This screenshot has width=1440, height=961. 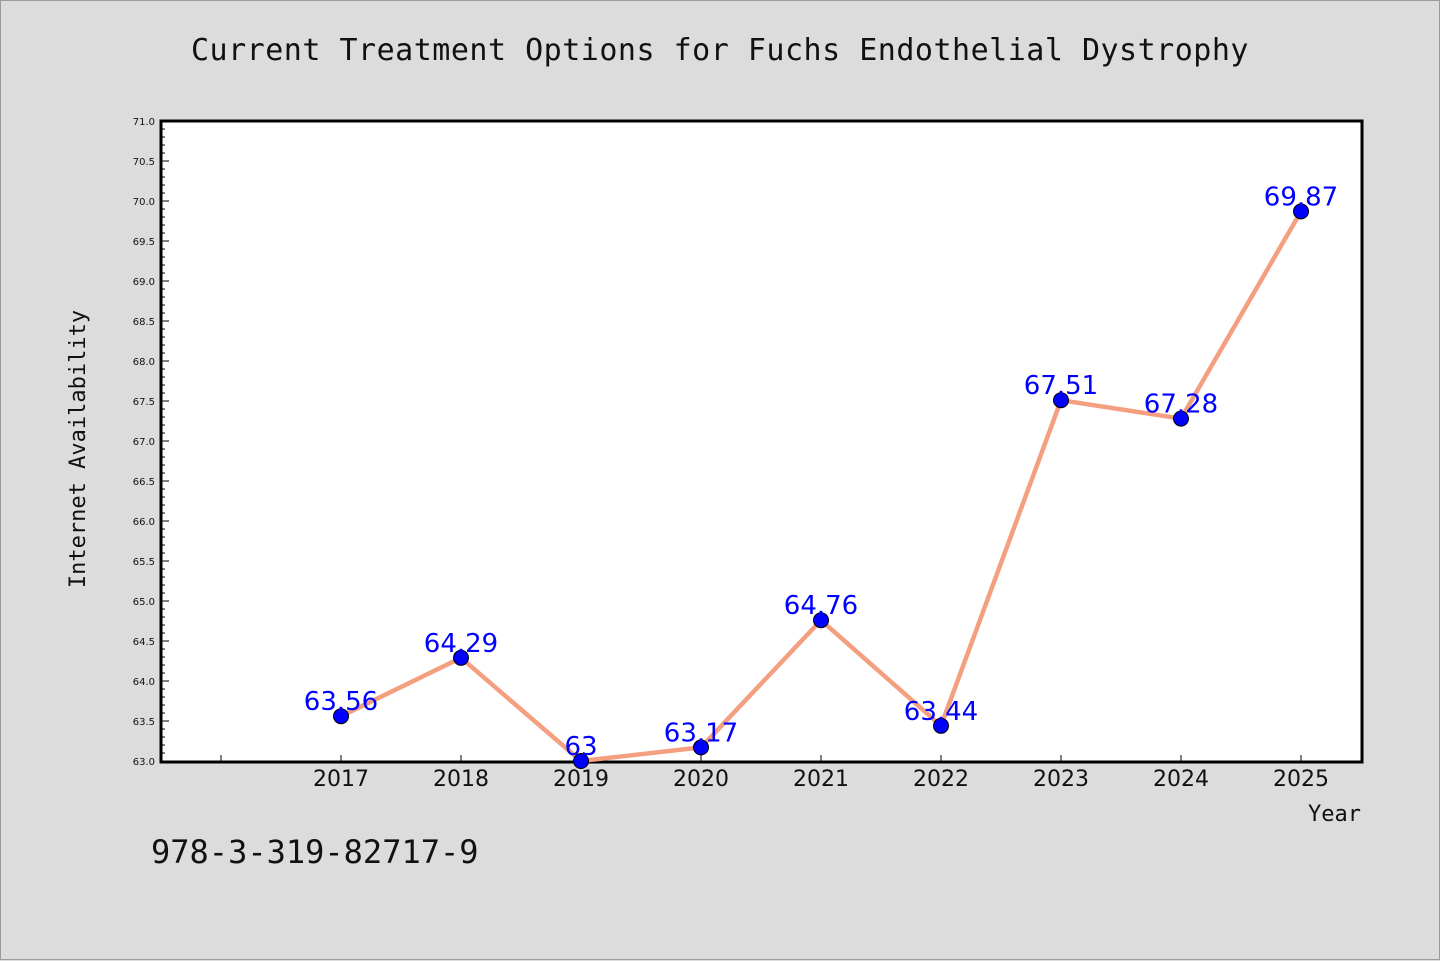 What do you see at coordinates (144, 402) in the screenshot?
I see `y-tick-label: 67.5` at bounding box center [144, 402].